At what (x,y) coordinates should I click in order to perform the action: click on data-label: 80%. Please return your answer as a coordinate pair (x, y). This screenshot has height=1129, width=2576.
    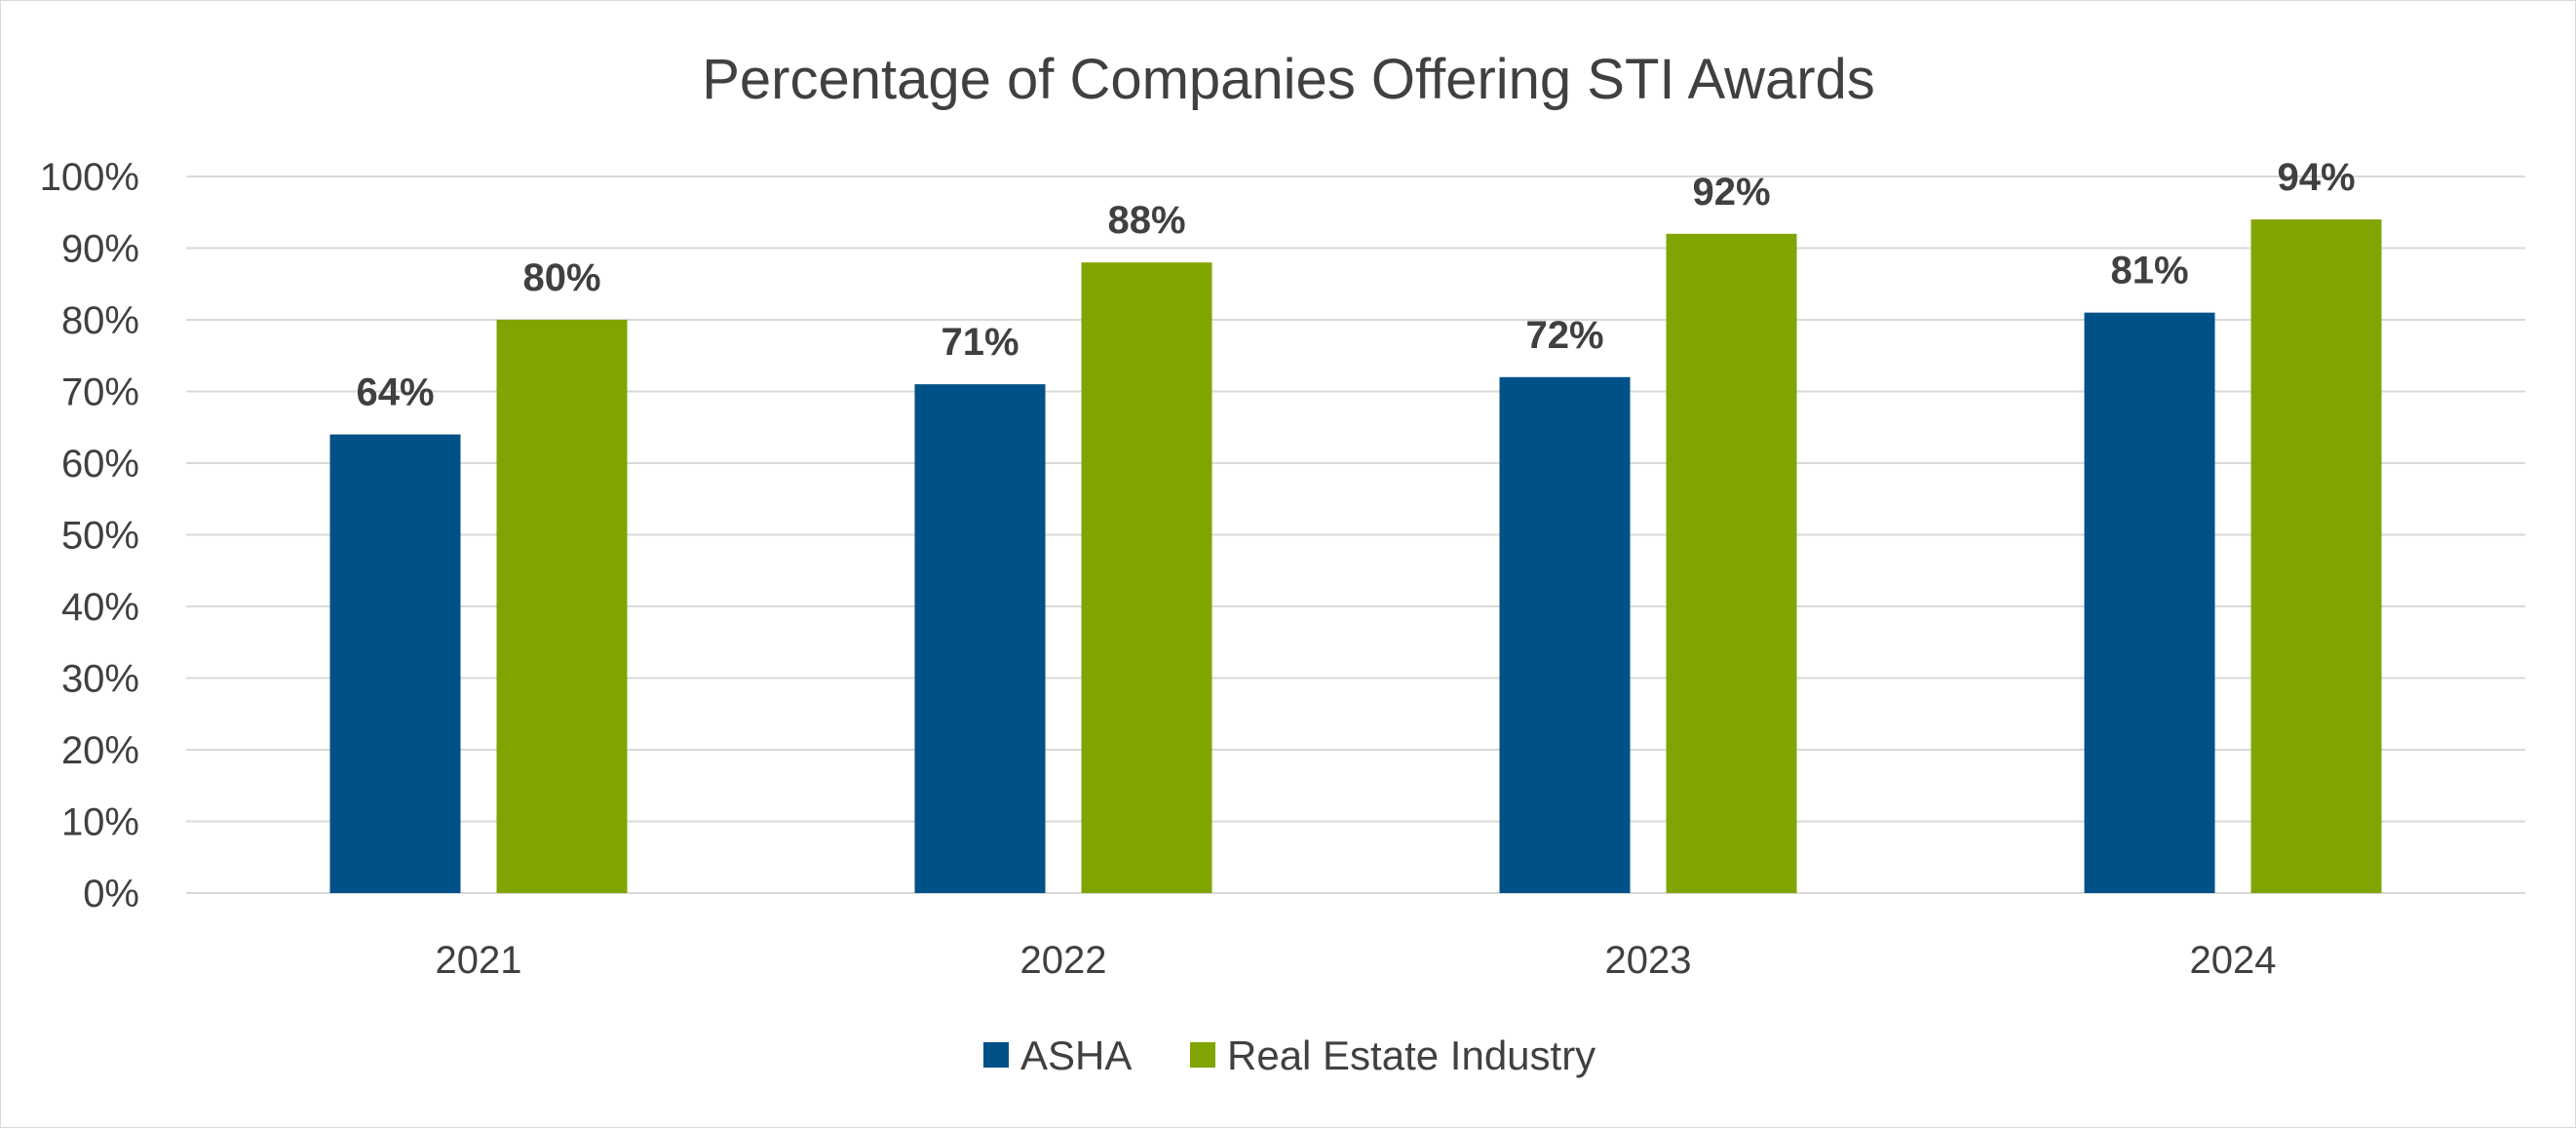
    Looking at the image, I should click on (561, 277).